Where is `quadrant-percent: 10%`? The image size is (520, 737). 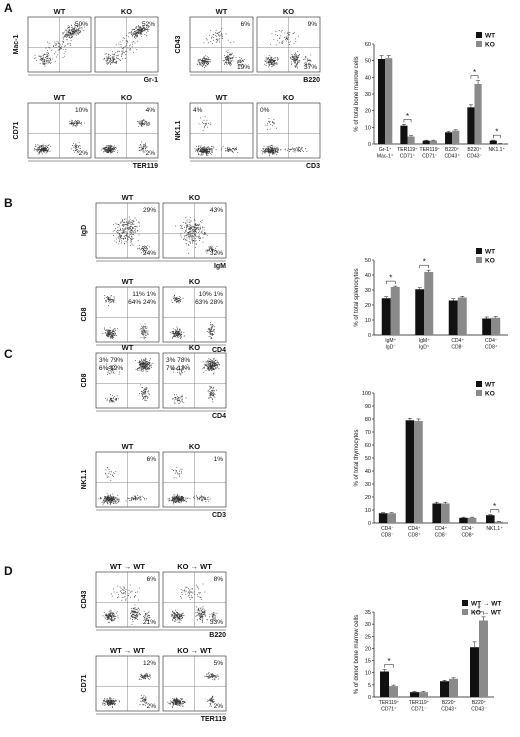 quadrant-percent: 10% is located at coordinates (81, 110).